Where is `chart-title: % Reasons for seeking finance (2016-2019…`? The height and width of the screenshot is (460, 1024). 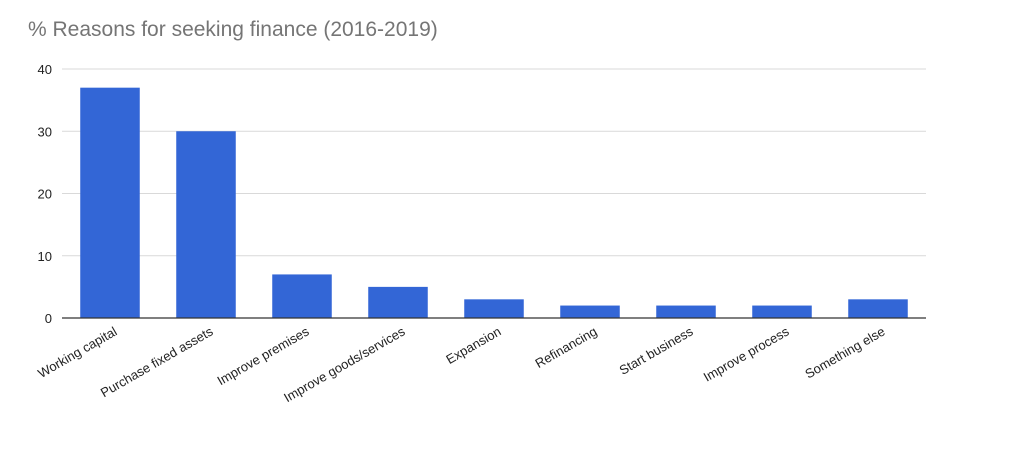
chart-title: % Reasons for seeking finance (2016-2019… is located at coordinates (233, 29).